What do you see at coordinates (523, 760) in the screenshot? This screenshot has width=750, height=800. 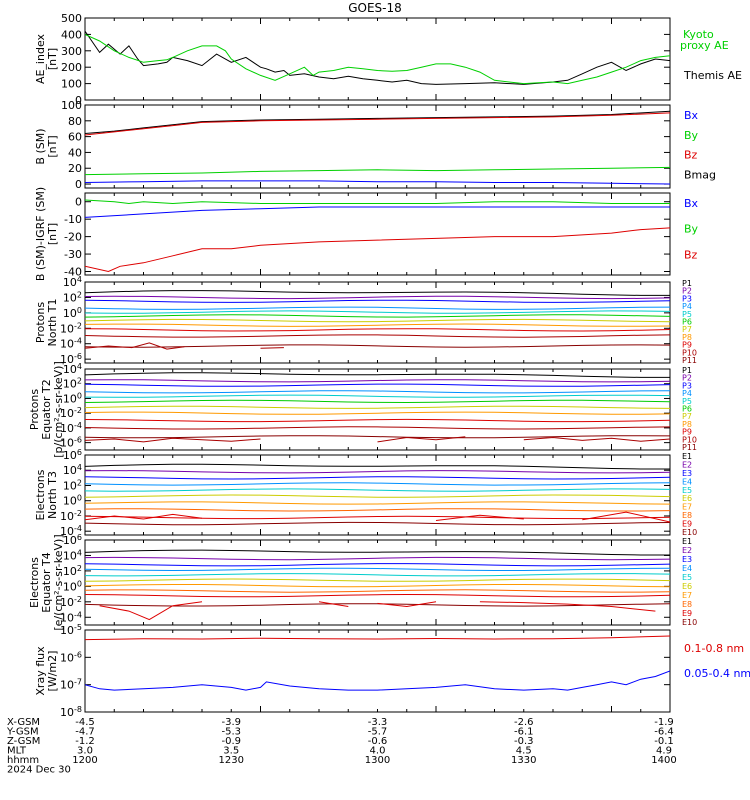 I see `ephemeris-value: 1330` at bounding box center [523, 760].